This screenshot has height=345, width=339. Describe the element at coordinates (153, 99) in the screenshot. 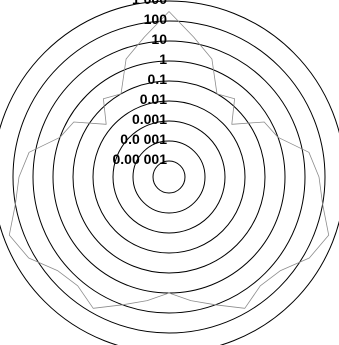

I see `tick-label: 0.01` at that location.